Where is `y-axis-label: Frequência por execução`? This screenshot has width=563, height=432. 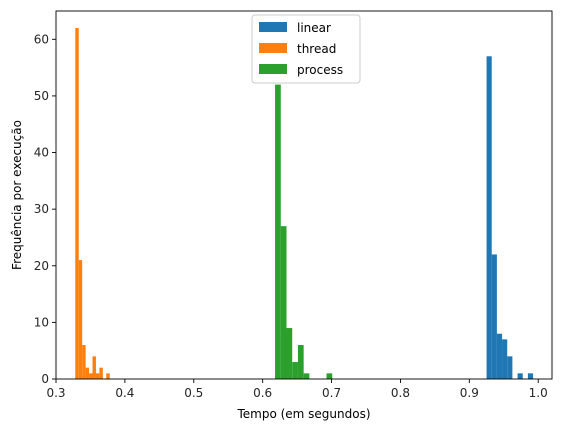
y-axis-label: Frequência por execução is located at coordinates (17, 195).